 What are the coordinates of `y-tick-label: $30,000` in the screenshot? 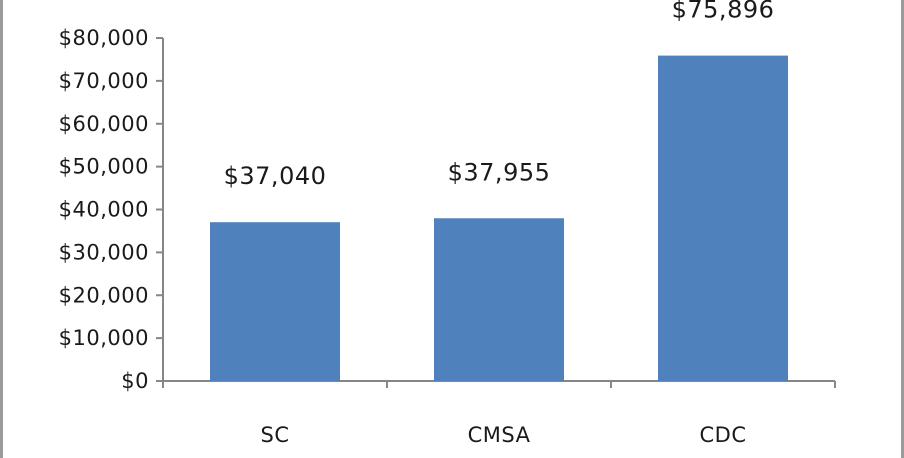 It's located at (104, 252).